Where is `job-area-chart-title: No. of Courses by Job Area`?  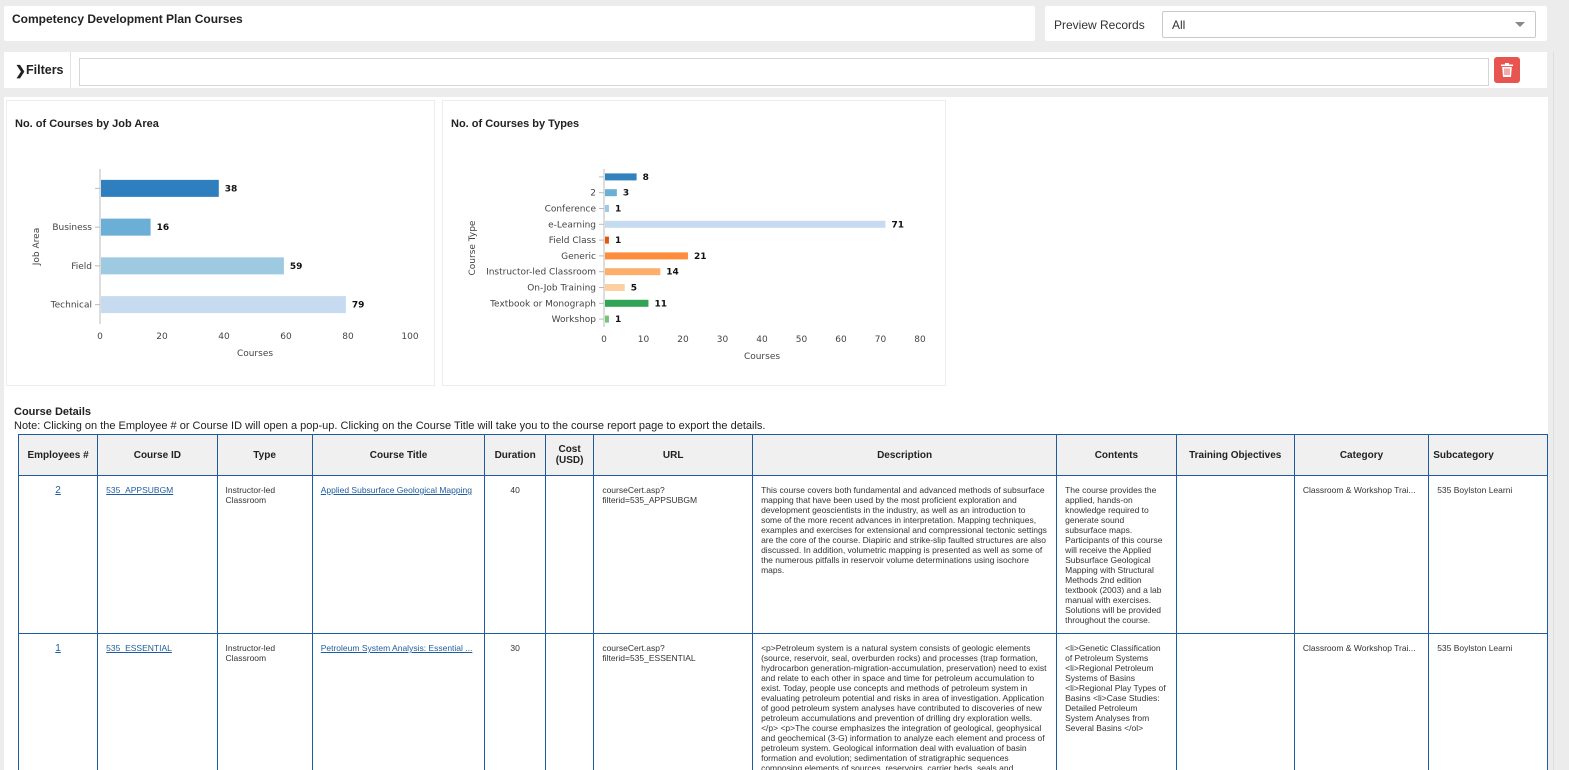 job-area-chart-title: No. of Courses by Job Area is located at coordinates (87, 124).